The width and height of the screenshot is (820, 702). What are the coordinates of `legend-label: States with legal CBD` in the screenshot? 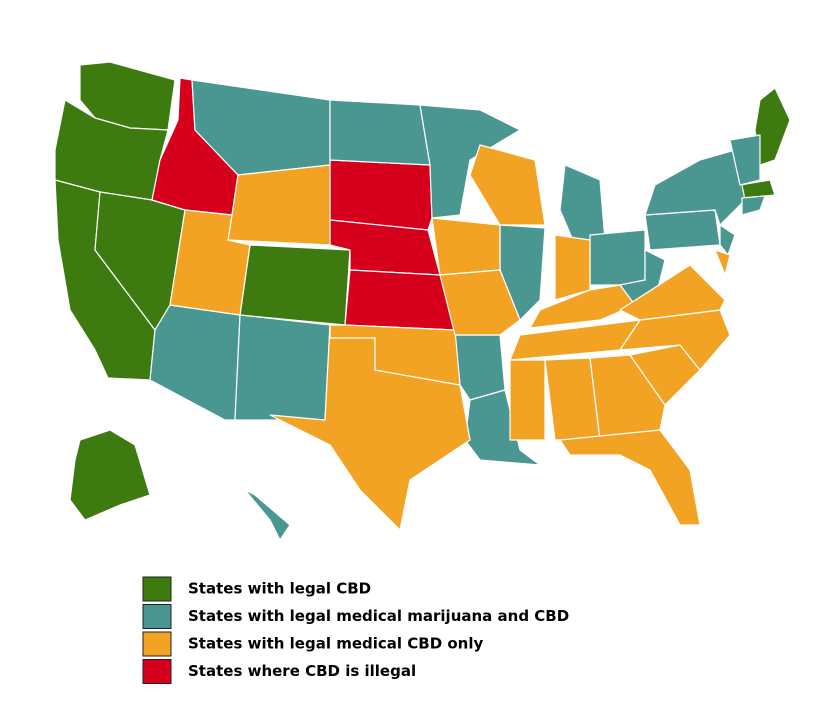 It's located at (279, 589).